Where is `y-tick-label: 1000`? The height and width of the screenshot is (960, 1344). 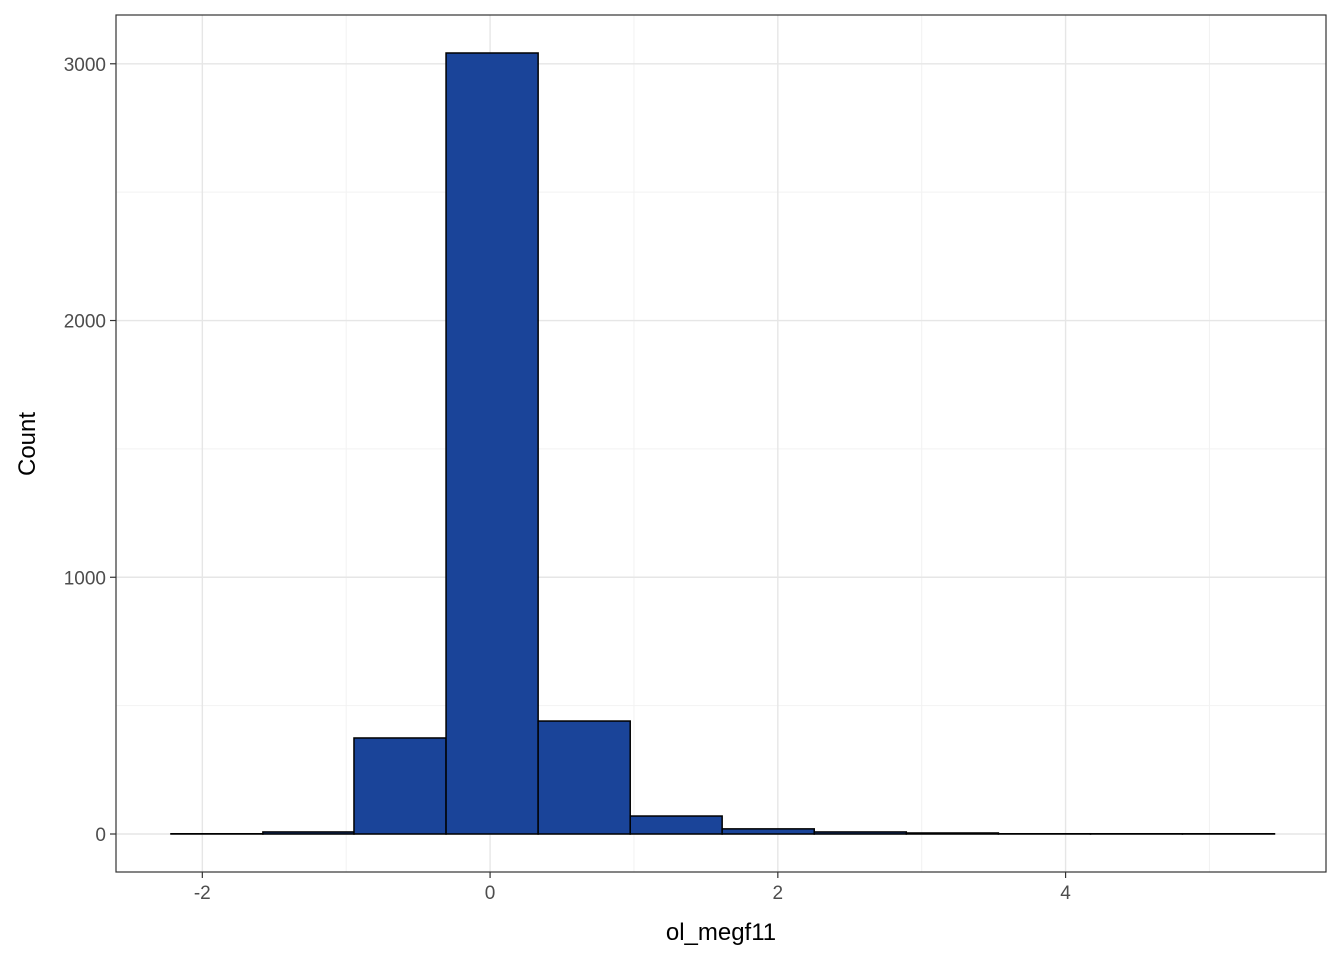 y-tick-label: 1000 is located at coordinates (85, 578).